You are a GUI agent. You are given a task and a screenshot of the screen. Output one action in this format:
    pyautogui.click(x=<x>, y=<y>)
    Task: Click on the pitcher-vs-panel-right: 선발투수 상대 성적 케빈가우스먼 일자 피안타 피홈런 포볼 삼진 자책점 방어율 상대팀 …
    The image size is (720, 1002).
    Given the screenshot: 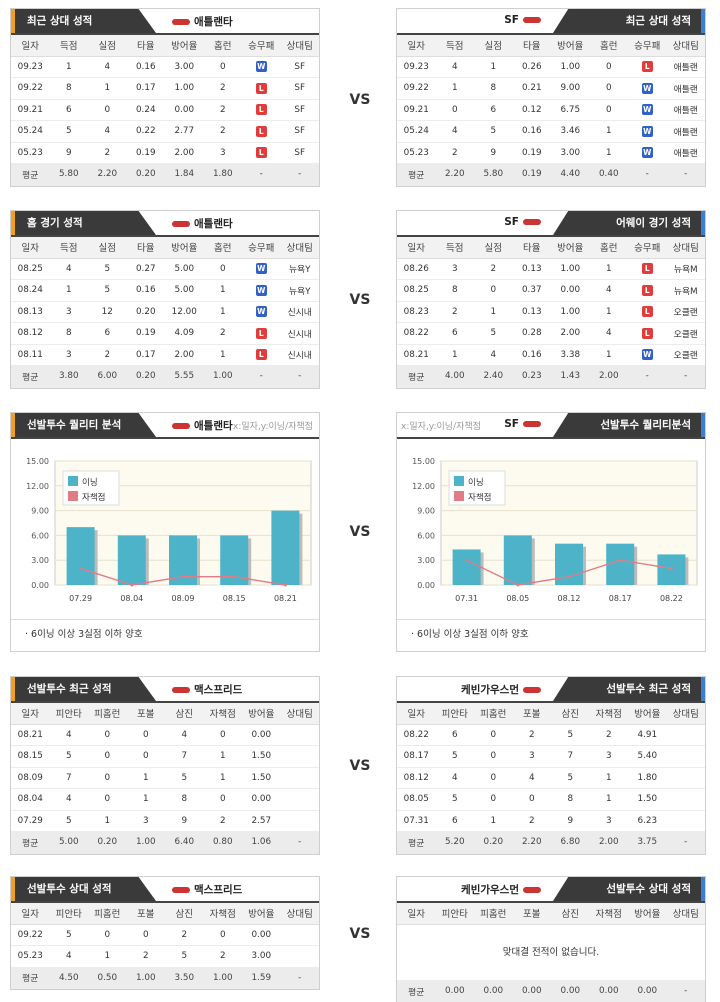 What is the action you would take?
    pyautogui.click(x=551, y=939)
    